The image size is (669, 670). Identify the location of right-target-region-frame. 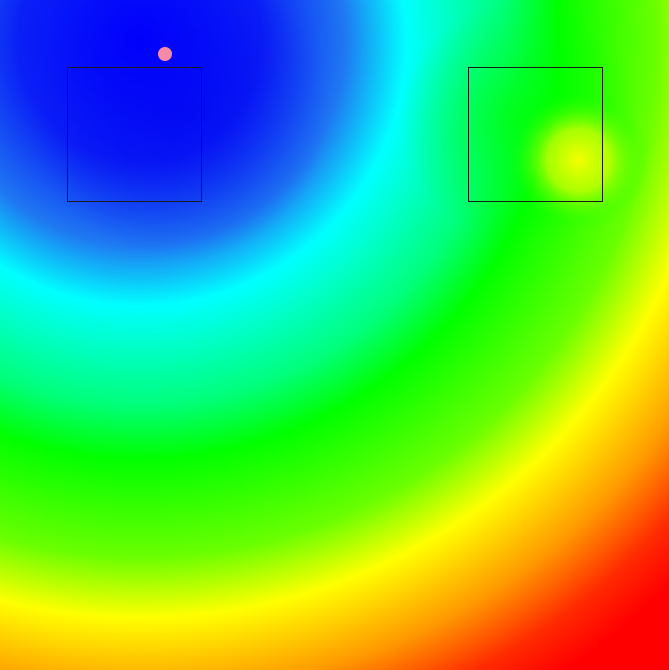
(535, 134).